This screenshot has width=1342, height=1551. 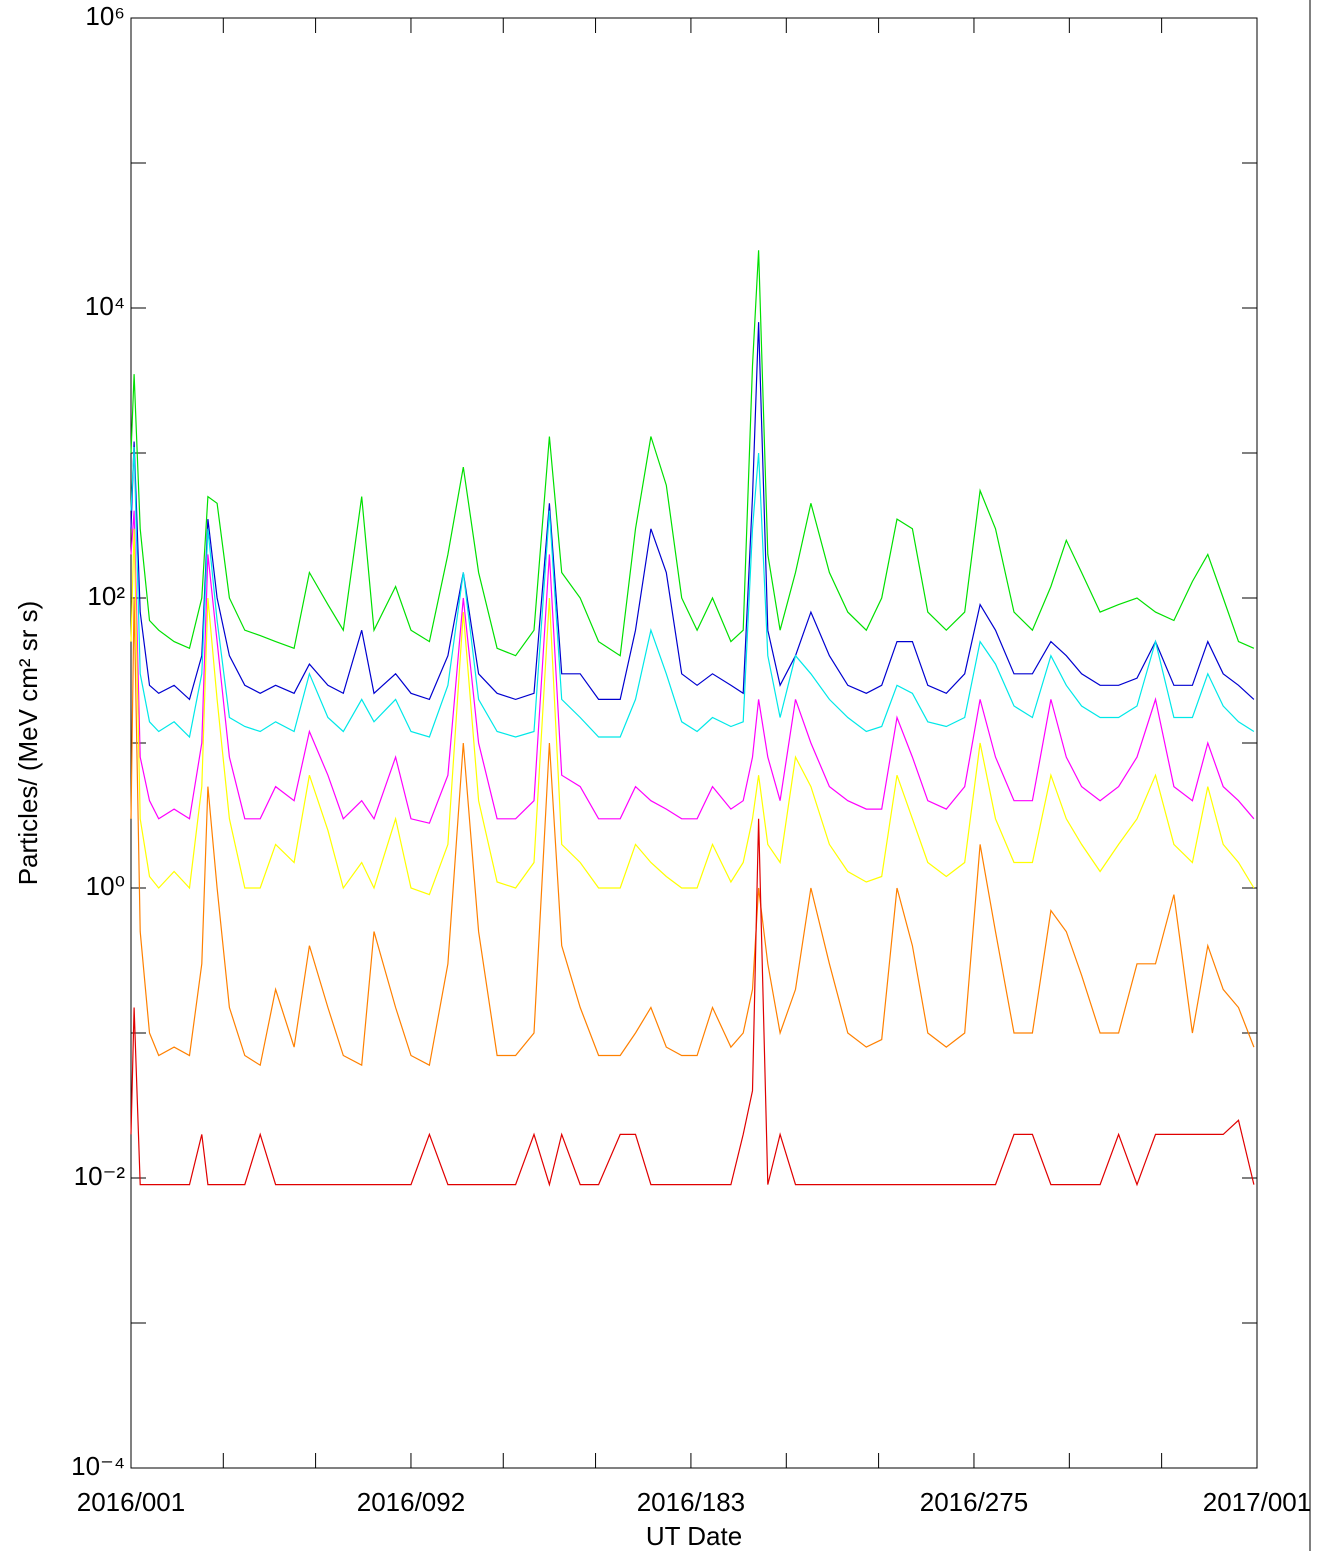 I want to click on y-tick-label: 10⁶, so click(x=105, y=16).